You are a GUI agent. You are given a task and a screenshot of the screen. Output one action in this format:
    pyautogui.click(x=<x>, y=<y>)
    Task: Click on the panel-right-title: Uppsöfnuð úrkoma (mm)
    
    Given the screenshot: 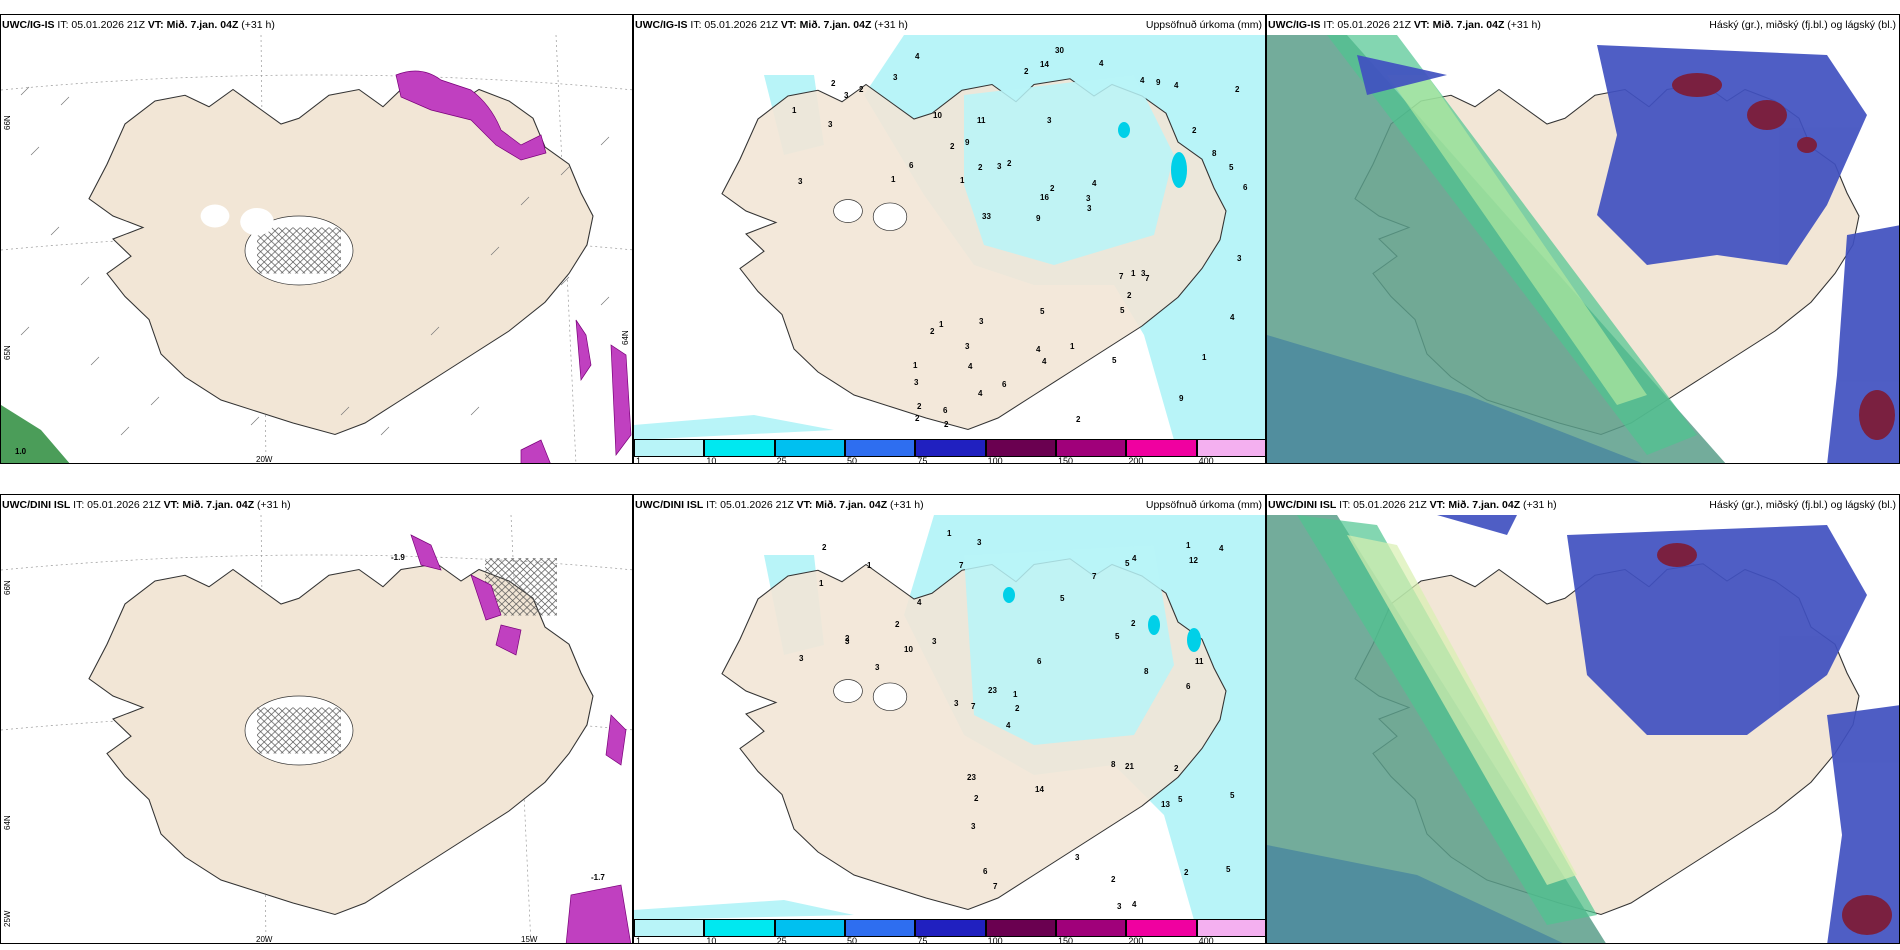 What is the action you would take?
    pyautogui.click(x=1203, y=505)
    